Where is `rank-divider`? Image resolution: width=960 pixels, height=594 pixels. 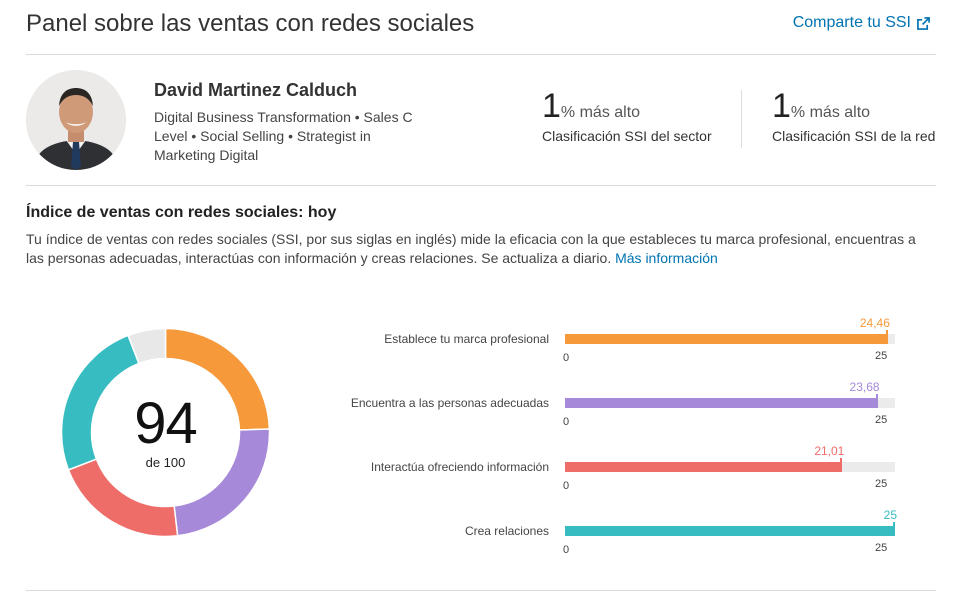
rank-divider is located at coordinates (741, 119).